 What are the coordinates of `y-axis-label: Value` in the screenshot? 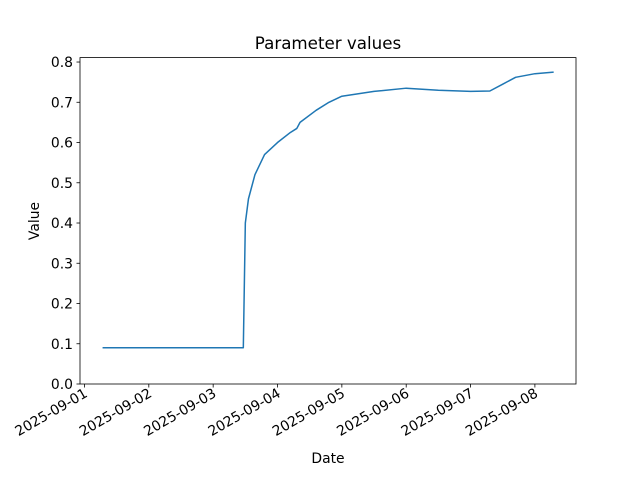 It's located at (35, 221).